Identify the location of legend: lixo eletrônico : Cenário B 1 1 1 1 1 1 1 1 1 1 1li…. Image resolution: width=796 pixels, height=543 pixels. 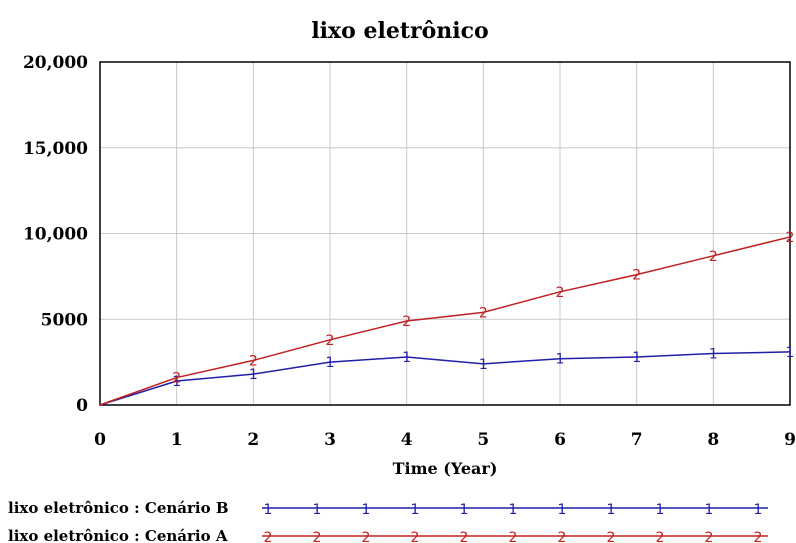
(388, 521).